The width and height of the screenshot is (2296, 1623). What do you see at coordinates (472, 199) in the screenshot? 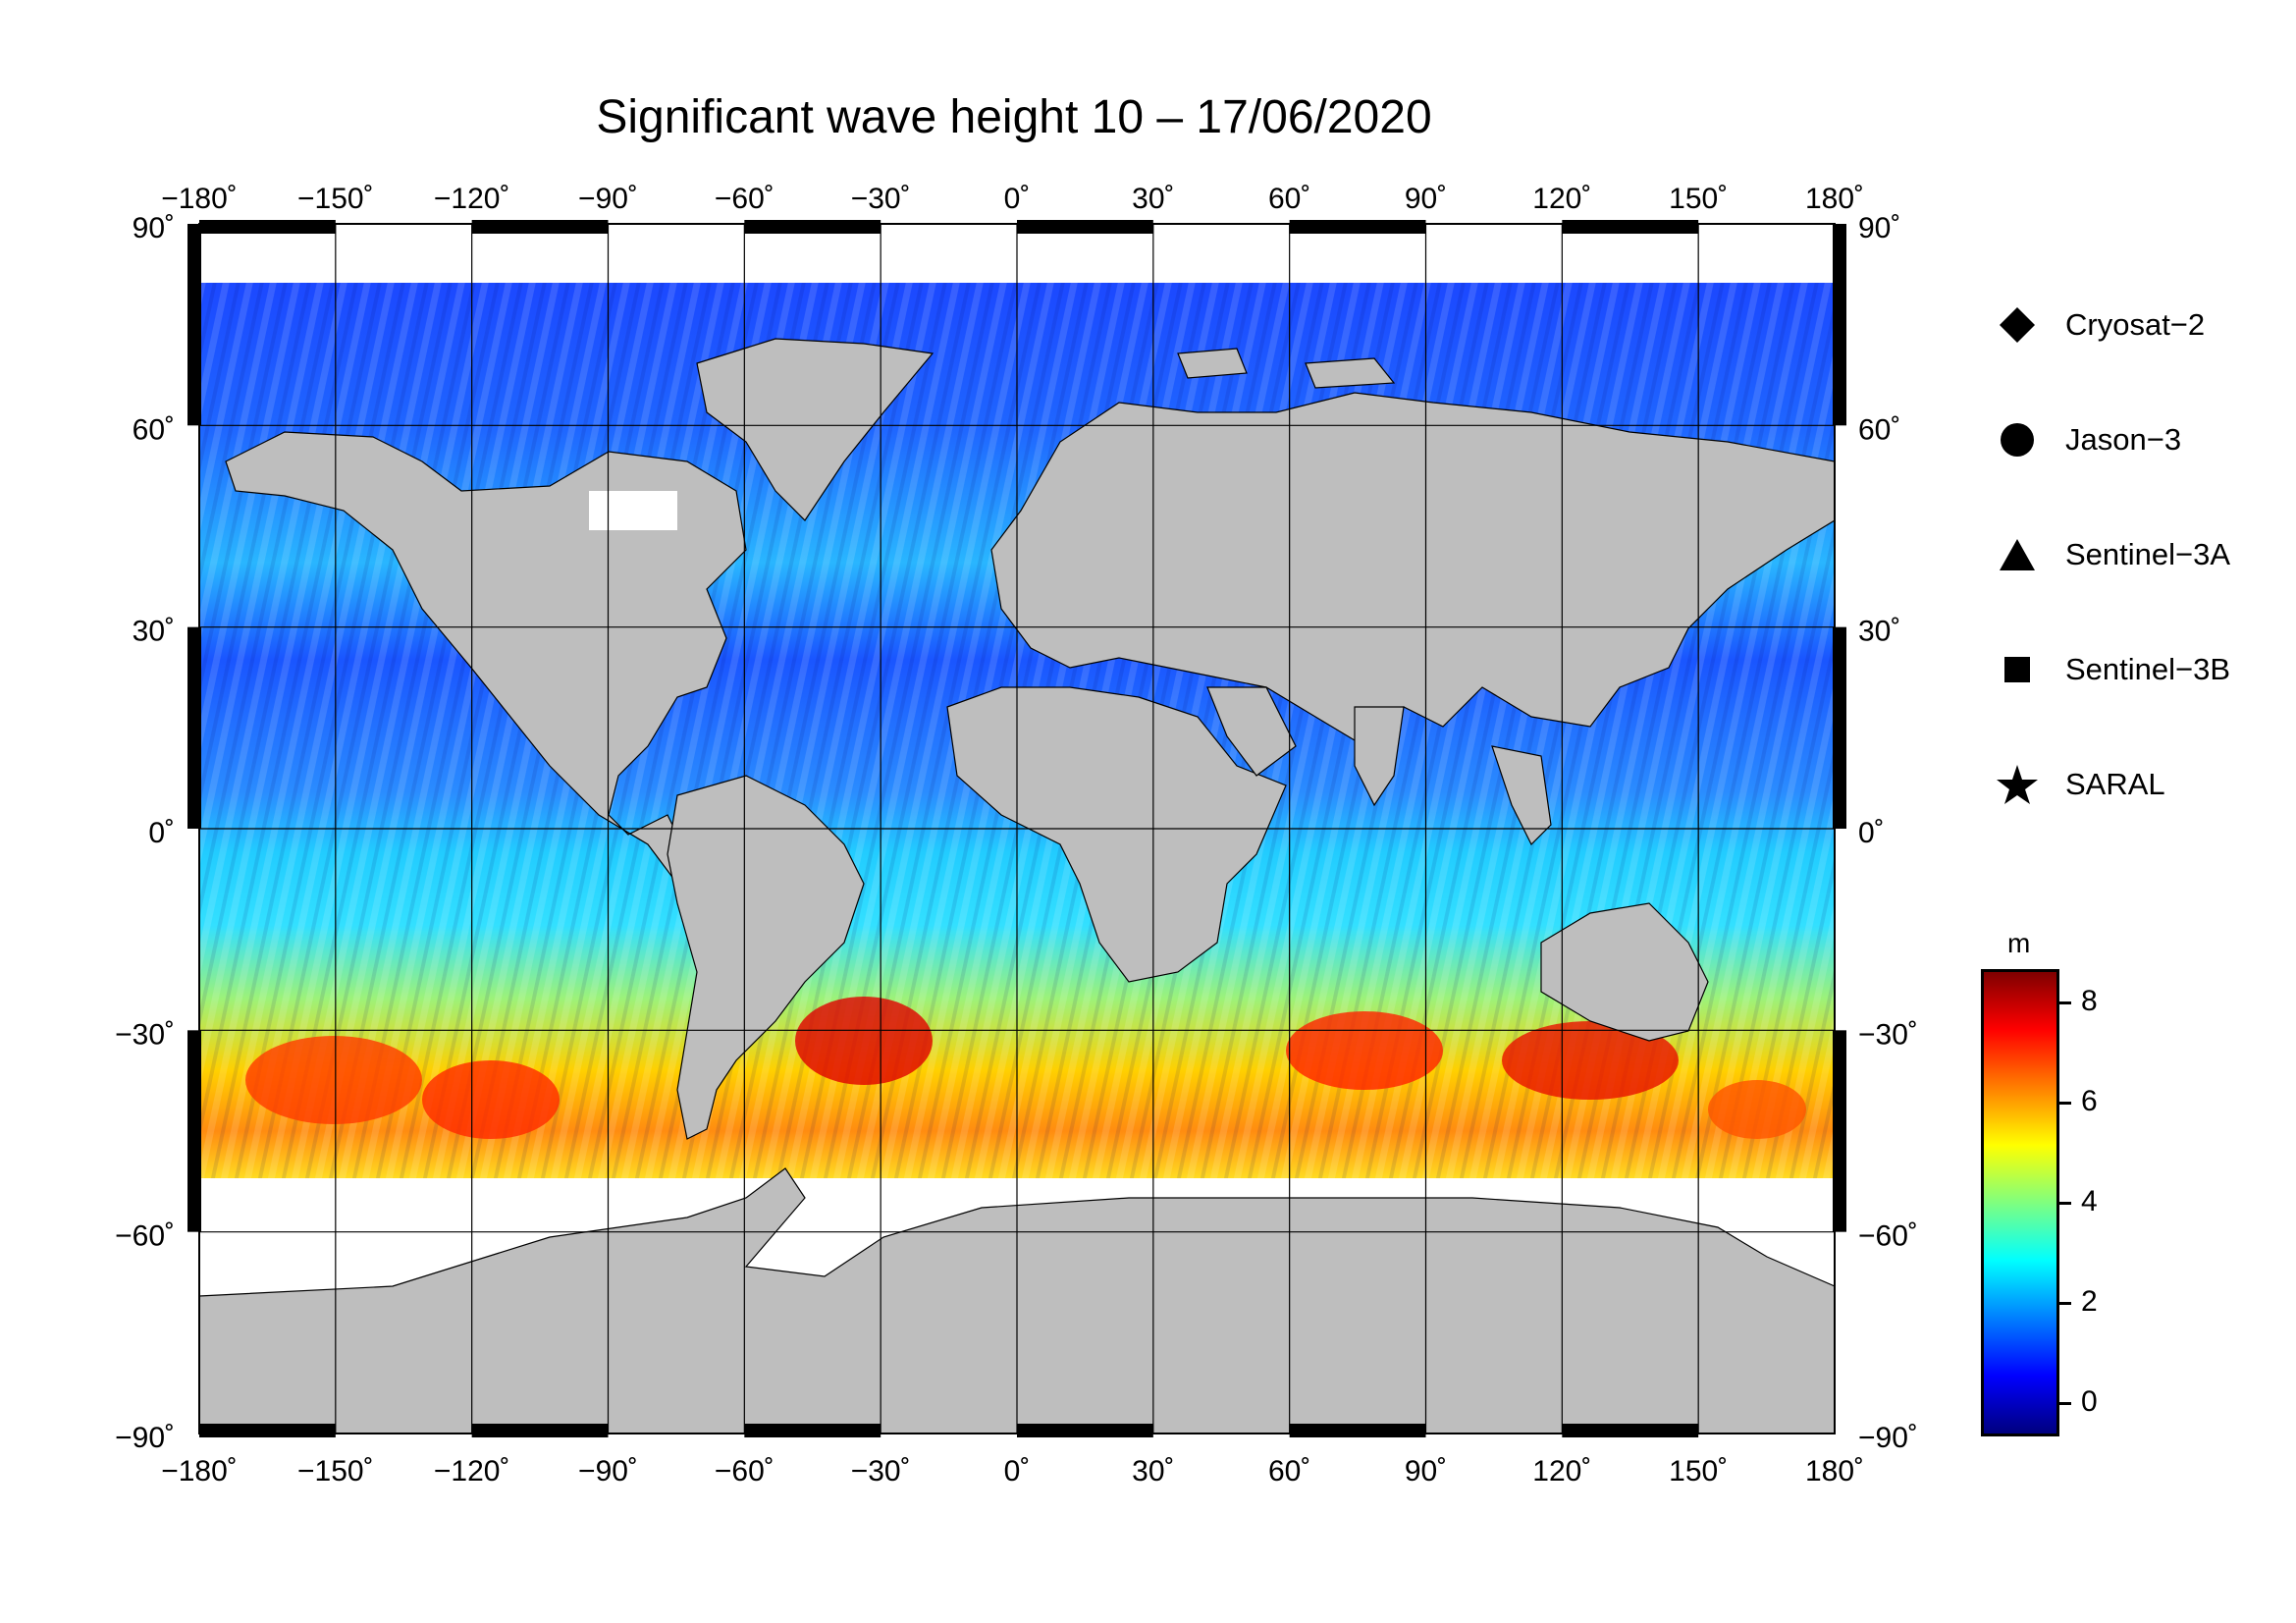
I see `lon-tick-label-top: −120˚` at bounding box center [472, 199].